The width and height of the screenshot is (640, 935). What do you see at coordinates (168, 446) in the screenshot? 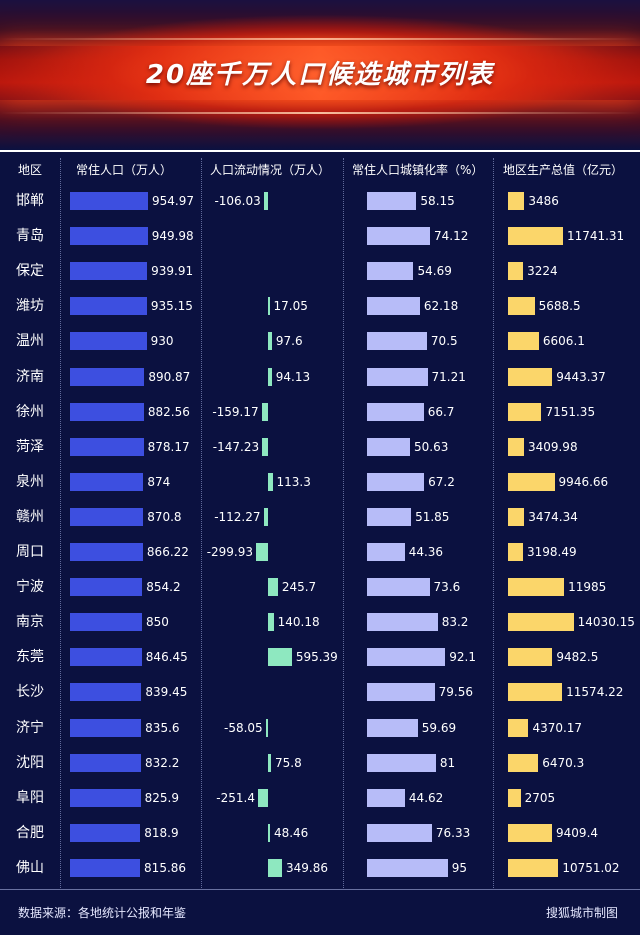
I see `population-value: 878.17` at bounding box center [168, 446].